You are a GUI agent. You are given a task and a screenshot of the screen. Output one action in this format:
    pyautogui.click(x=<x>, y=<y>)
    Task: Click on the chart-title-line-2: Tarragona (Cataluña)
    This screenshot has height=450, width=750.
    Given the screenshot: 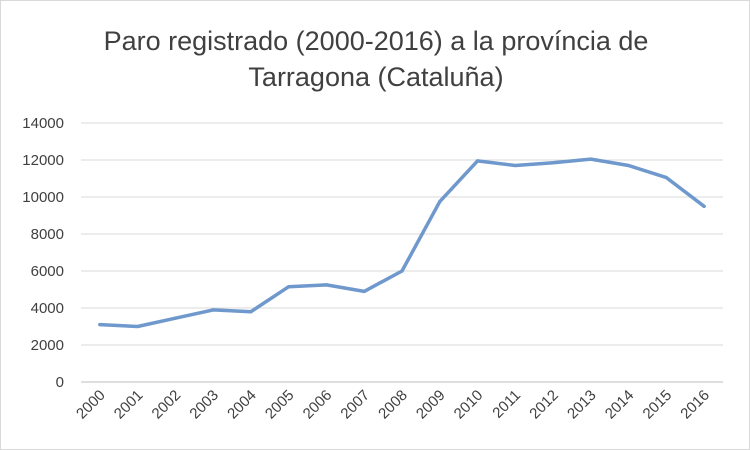 What is the action you would take?
    pyautogui.click(x=376, y=77)
    